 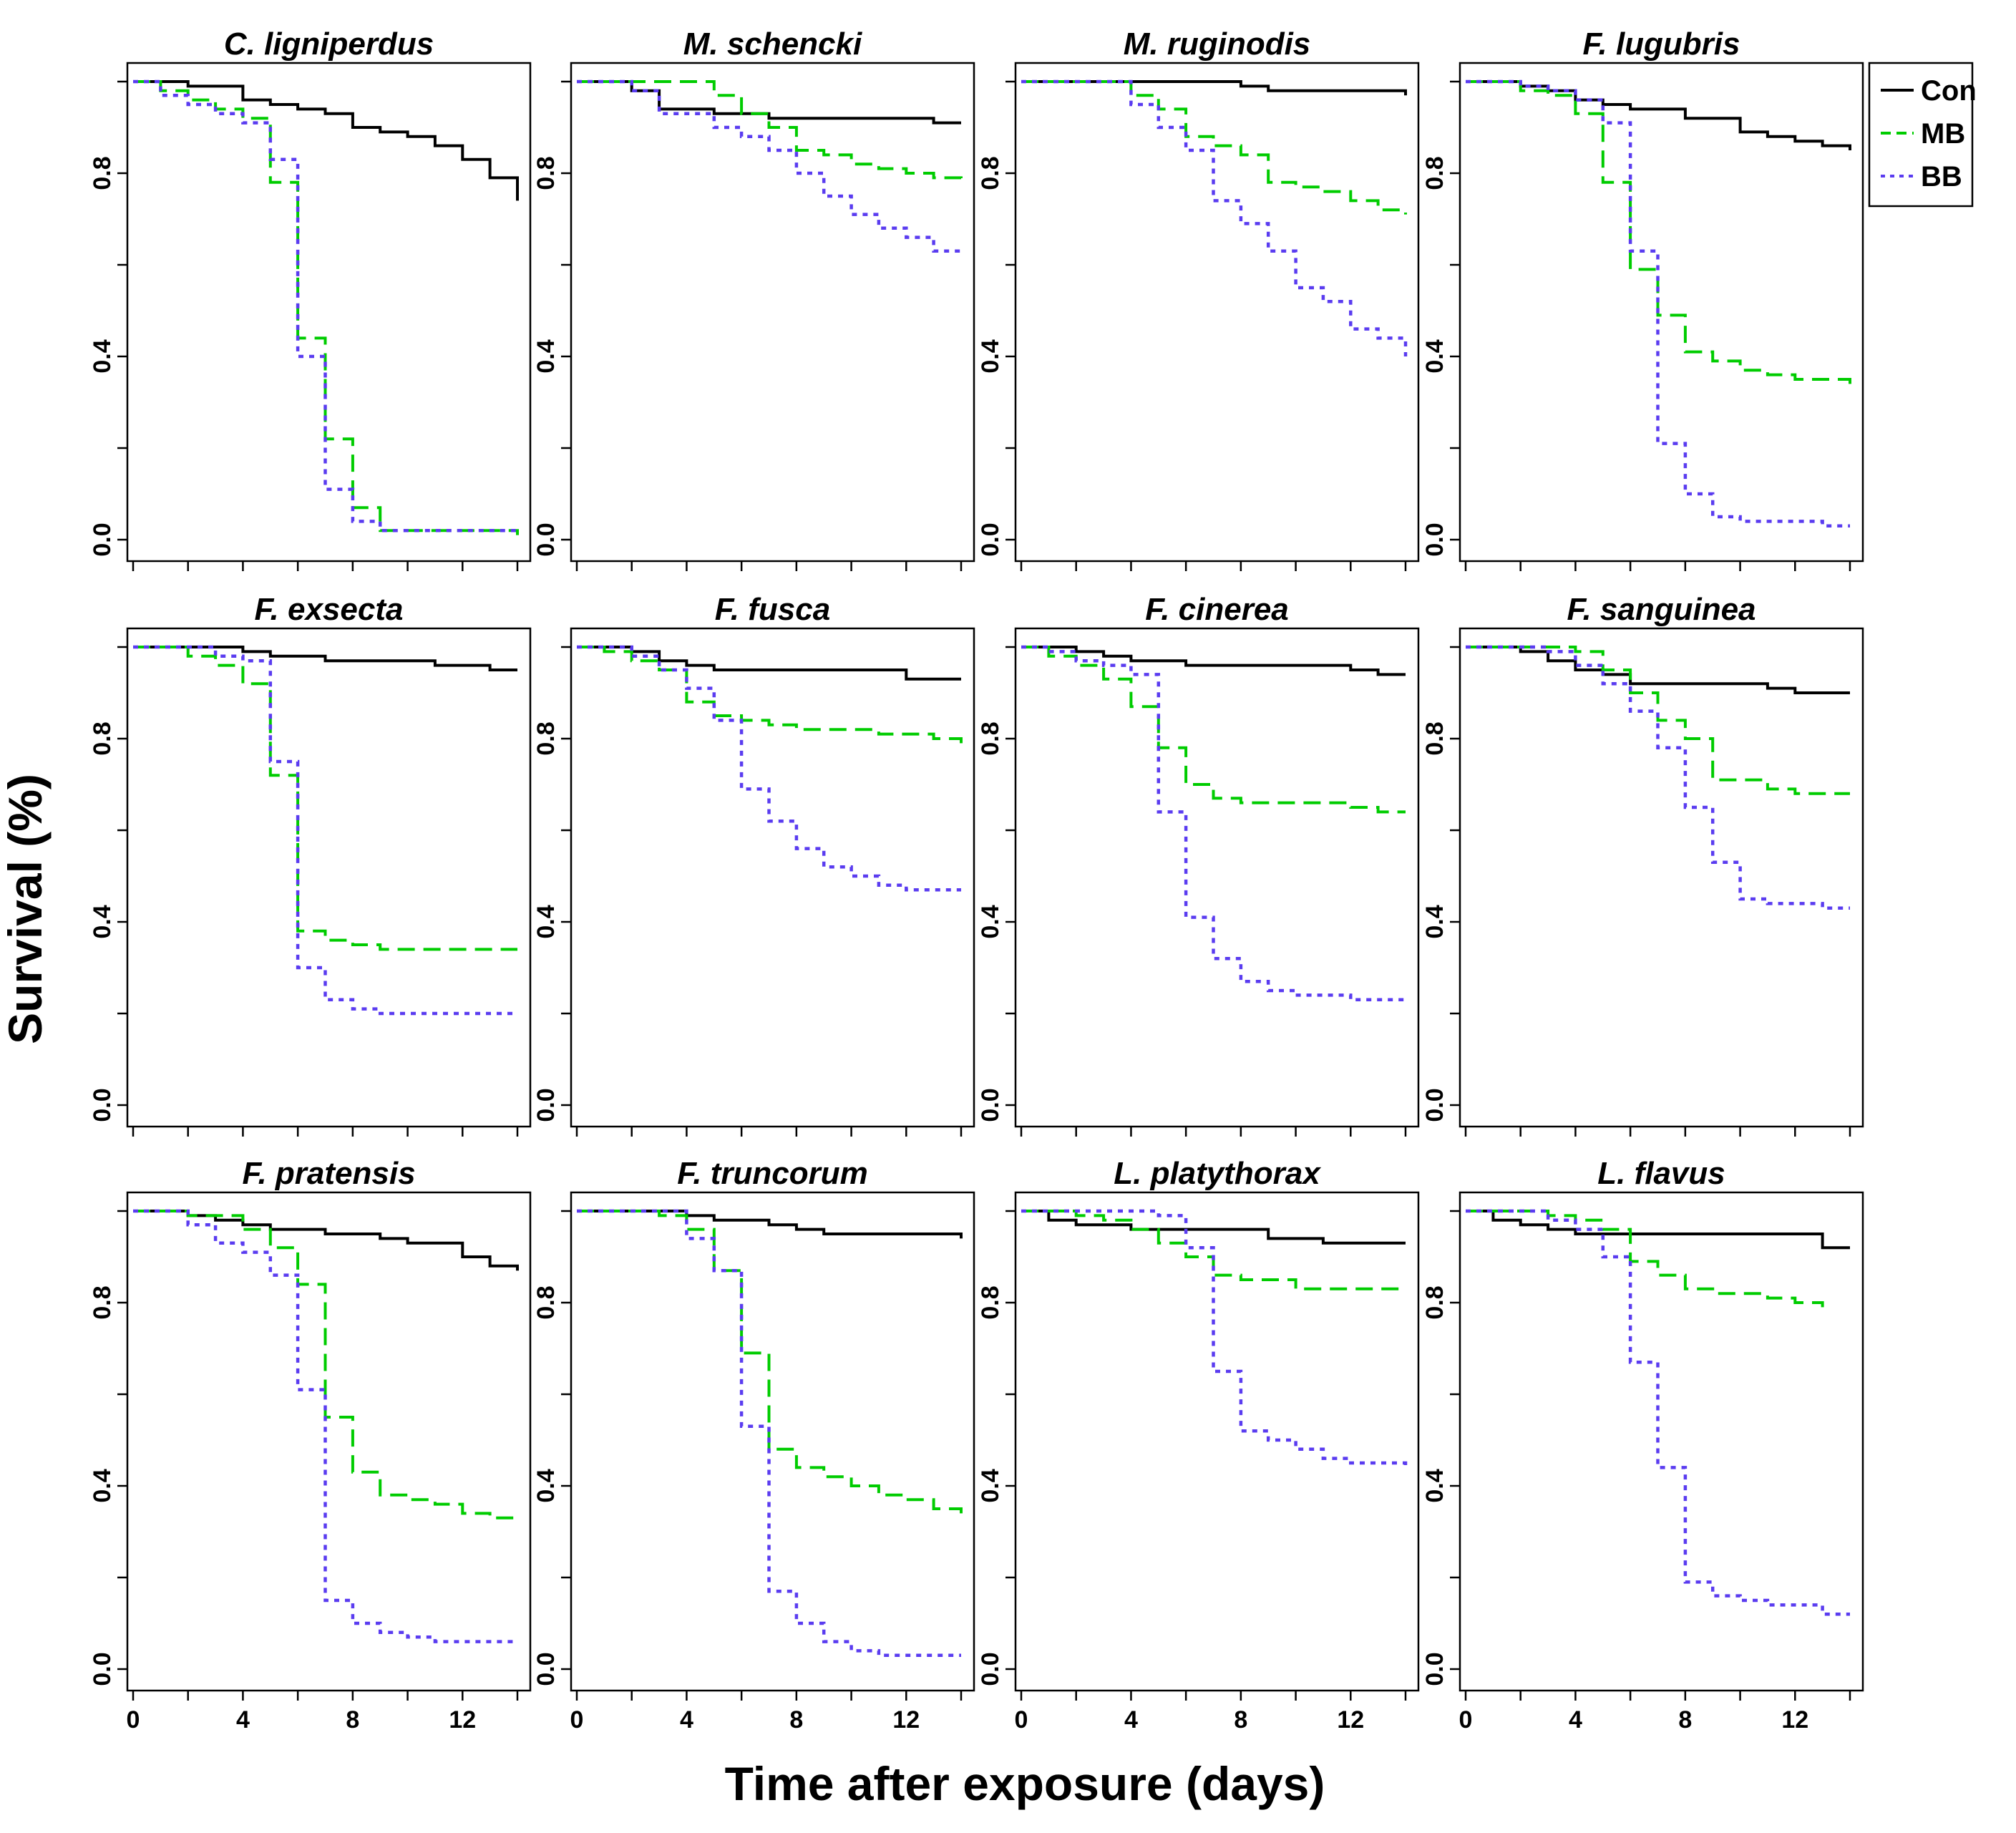 I want to click on panel-f-exsecta: F. exsecta 0.0 0.4 0.8, so click(x=310, y=864).